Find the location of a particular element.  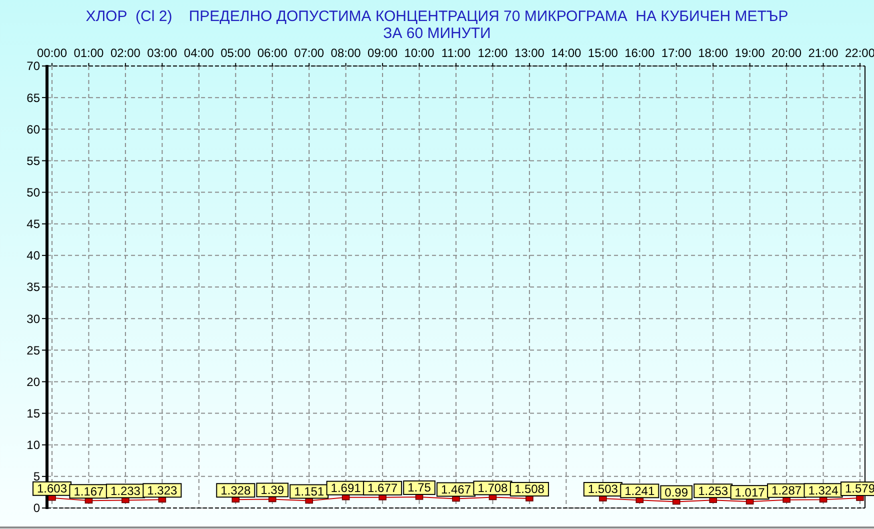

data-label: 1.677 is located at coordinates (383, 488).